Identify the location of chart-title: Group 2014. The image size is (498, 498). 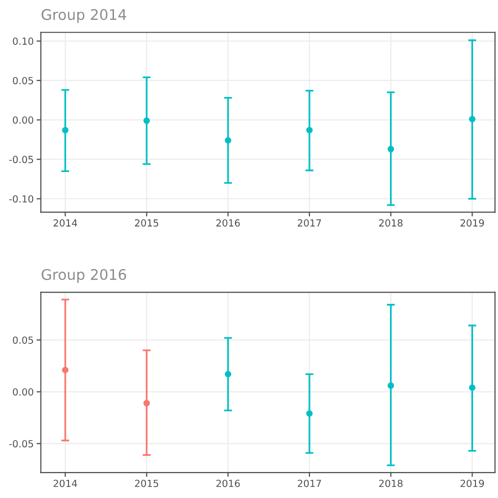
(84, 16).